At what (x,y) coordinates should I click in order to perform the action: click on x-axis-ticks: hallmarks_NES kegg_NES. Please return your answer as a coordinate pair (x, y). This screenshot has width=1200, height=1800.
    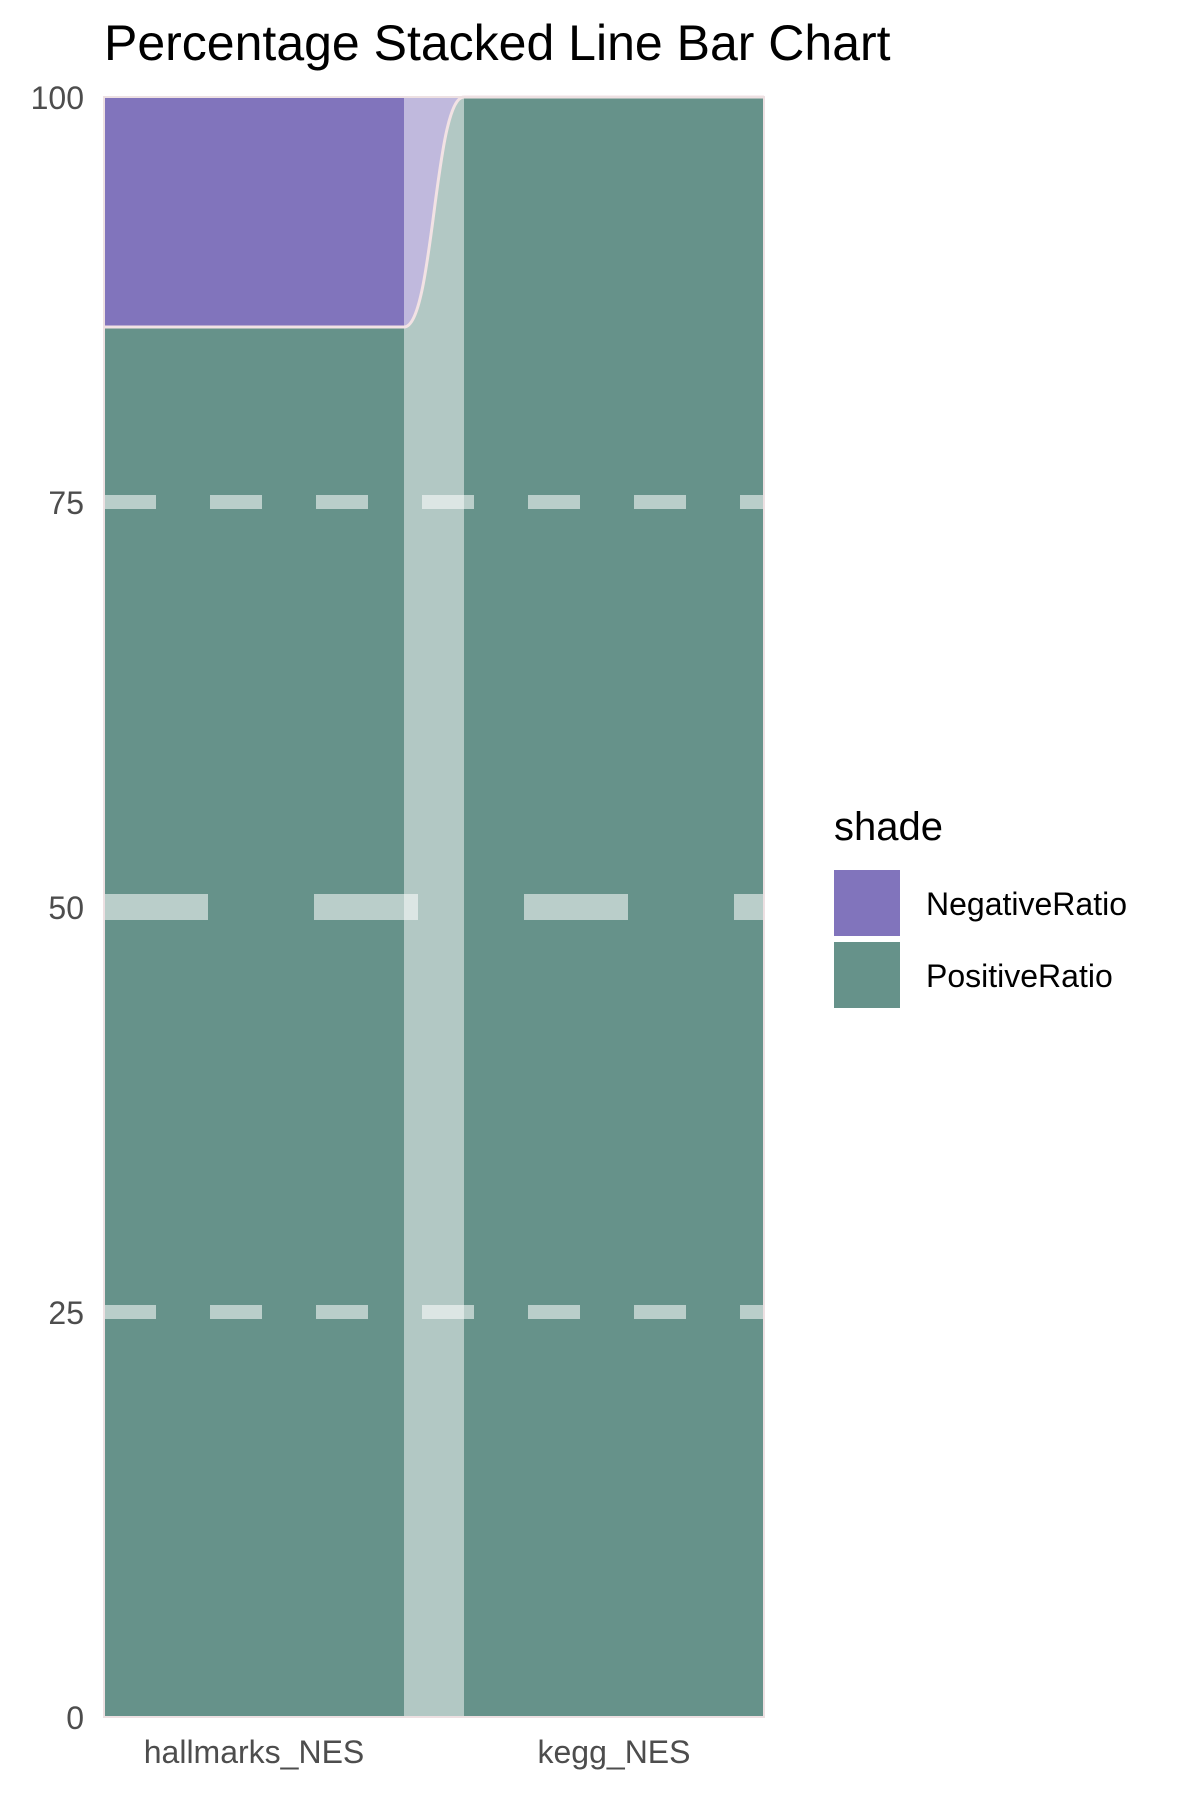
    Looking at the image, I should click on (417, 1752).